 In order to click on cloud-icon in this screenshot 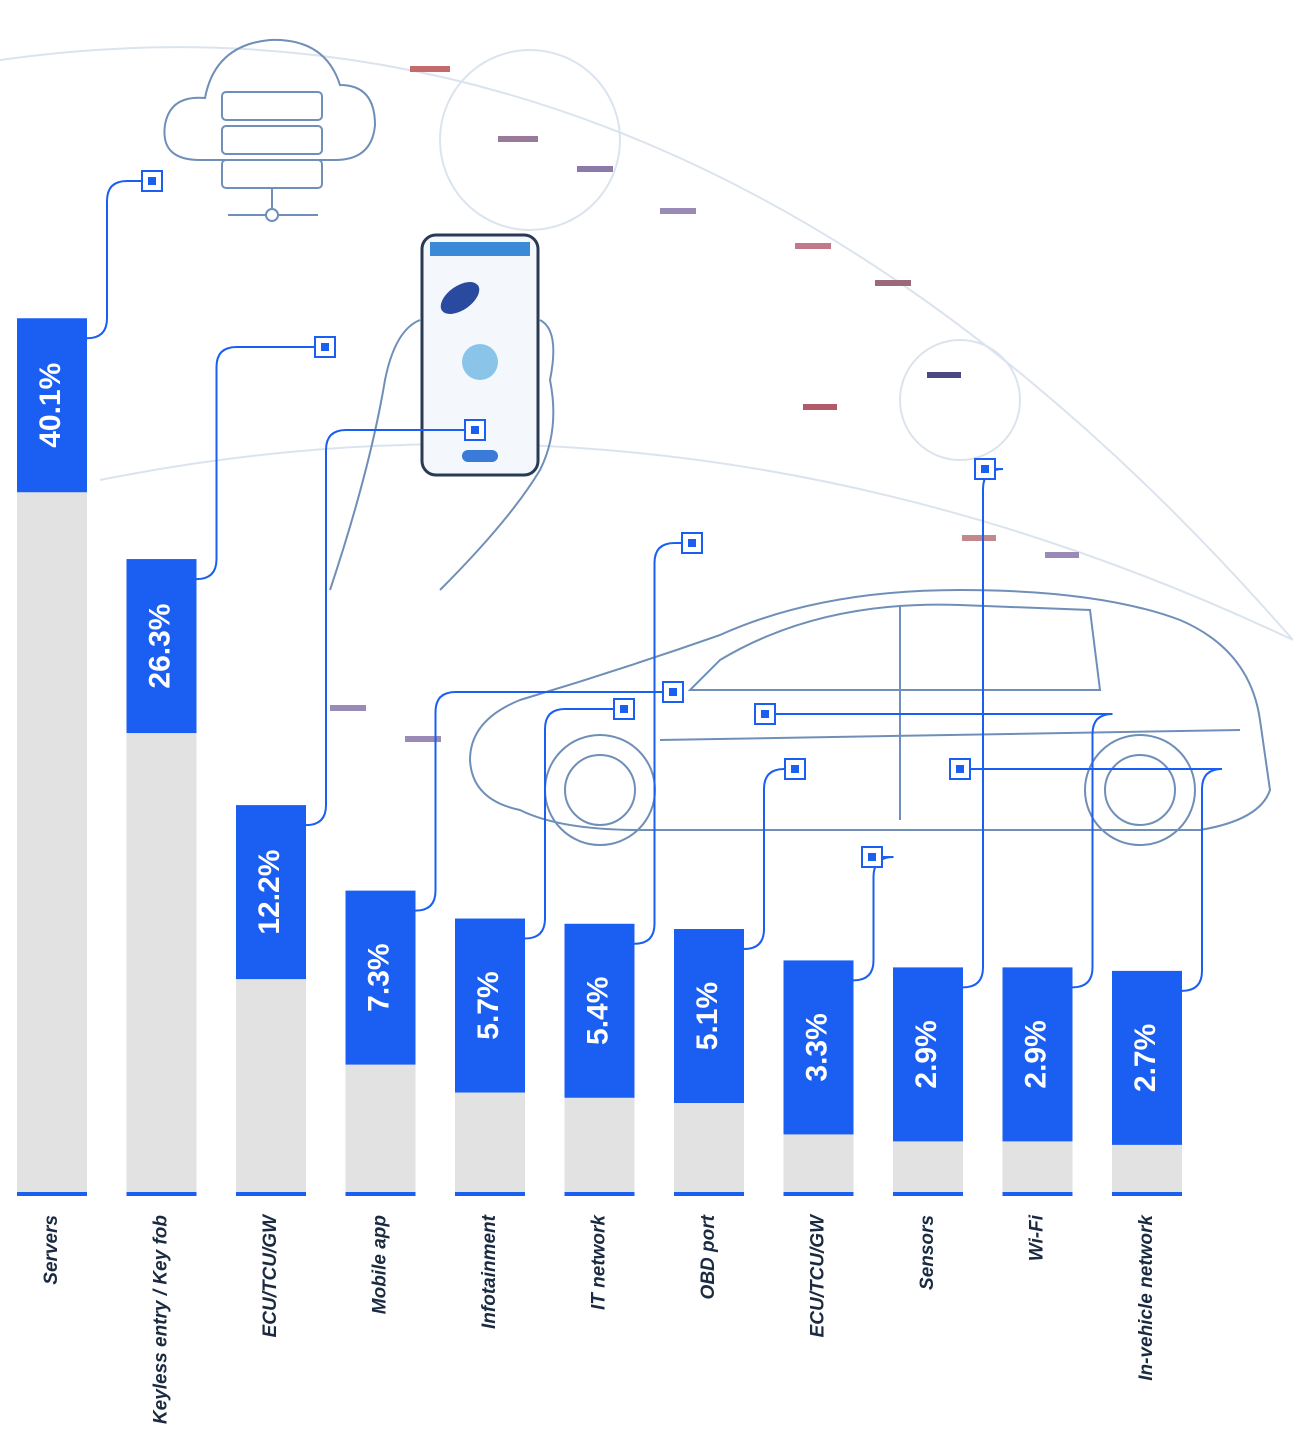, I will do `click(270, 130)`.